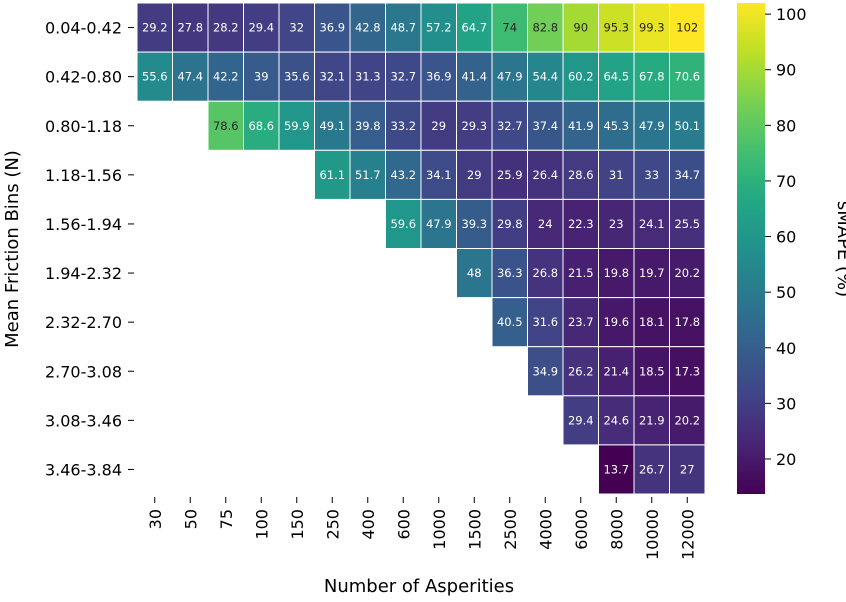 This screenshot has width=846, height=602. What do you see at coordinates (545, 273) in the screenshot?
I see `cell-value-label: 26.8` at bounding box center [545, 273].